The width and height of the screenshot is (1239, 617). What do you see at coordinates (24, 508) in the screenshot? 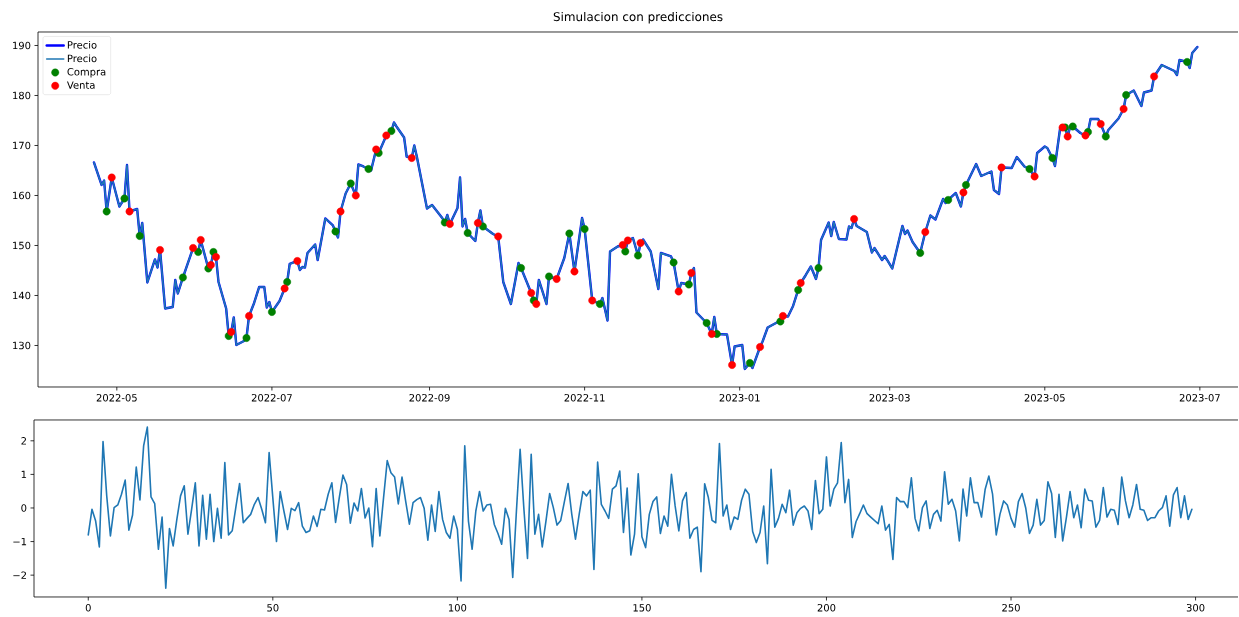
I see `y-tick-label: 0` at bounding box center [24, 508].